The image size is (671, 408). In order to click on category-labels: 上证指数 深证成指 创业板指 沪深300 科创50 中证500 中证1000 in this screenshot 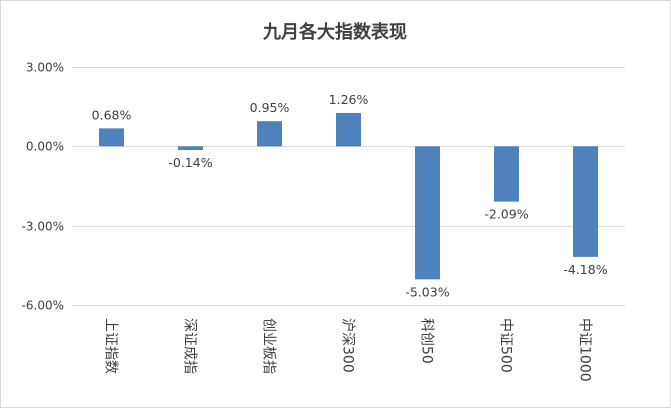, I will do `click(348, 350)`.